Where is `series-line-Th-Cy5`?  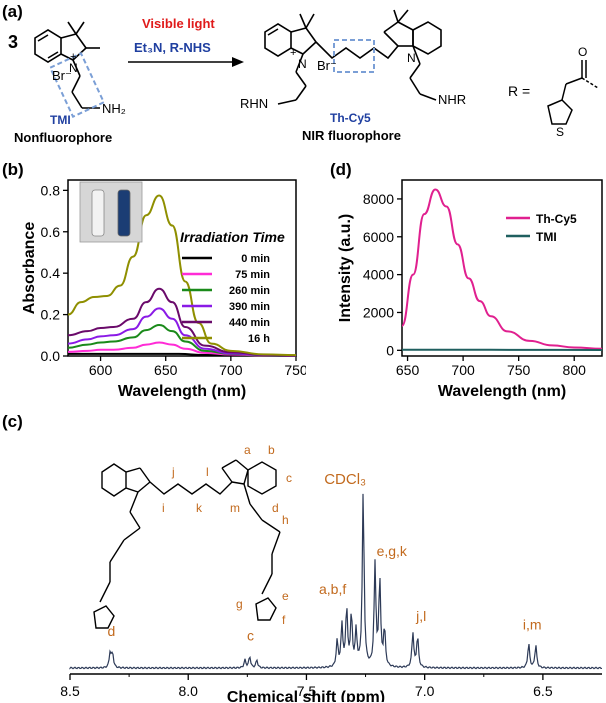 series-line-Th-Cy5 is located at coordinates (502, 269).